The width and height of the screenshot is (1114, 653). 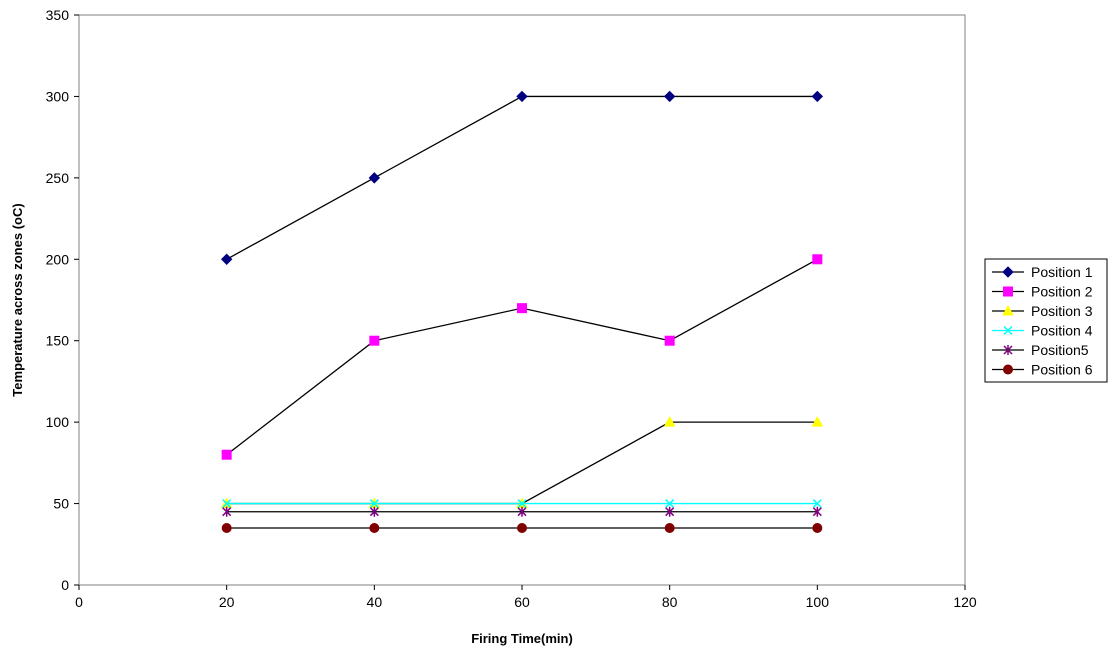 What do you see at coordinates (375, 602) in the screenshot?
I see `x-tick-label: 40` at bounding box center [375, 602].